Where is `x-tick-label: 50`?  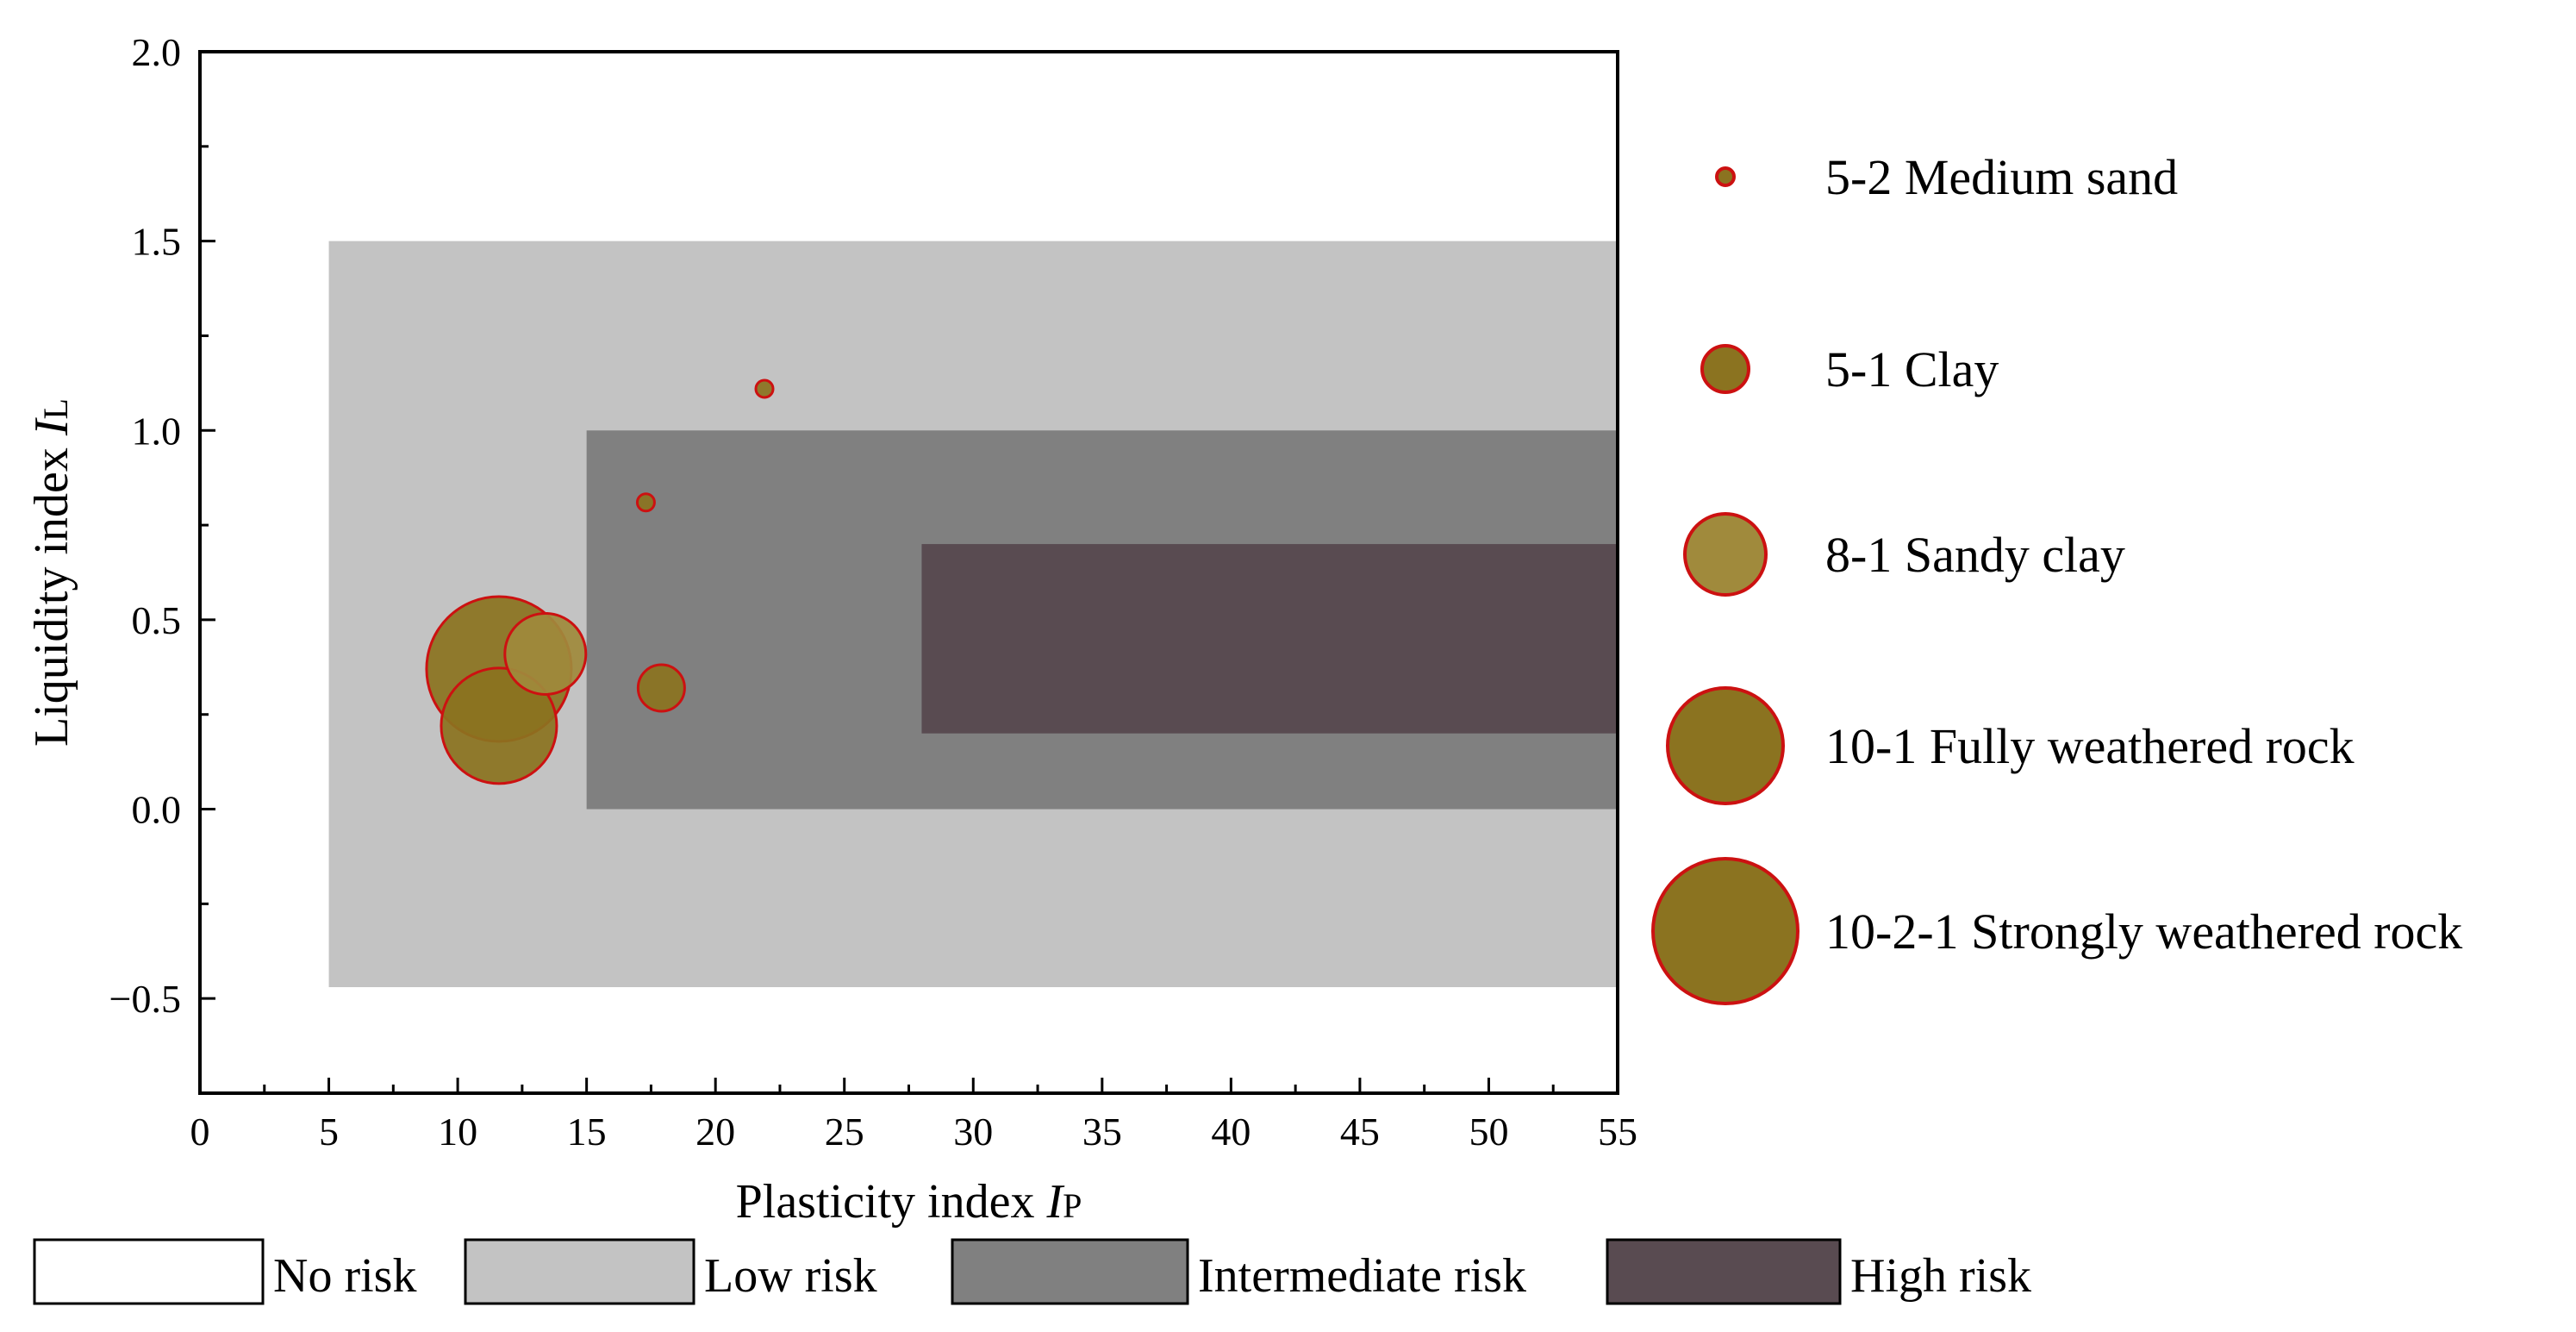
x-tick-label: 50 is located at coordinates (1488, 1132).